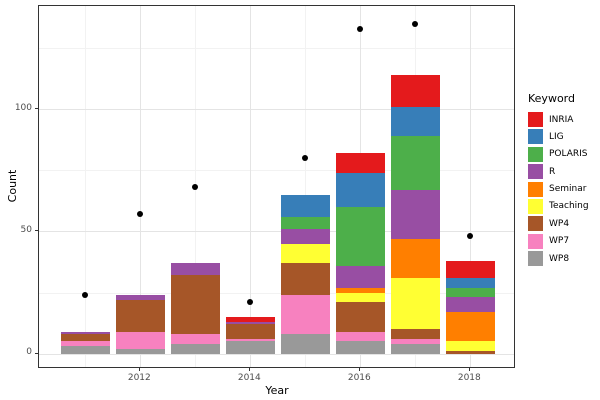 This screenshot has height=400, width=600. What do you see at coordinates (85, 295) in the screenshot?
I see `data-point-2011` at bounding box center [85, 295].